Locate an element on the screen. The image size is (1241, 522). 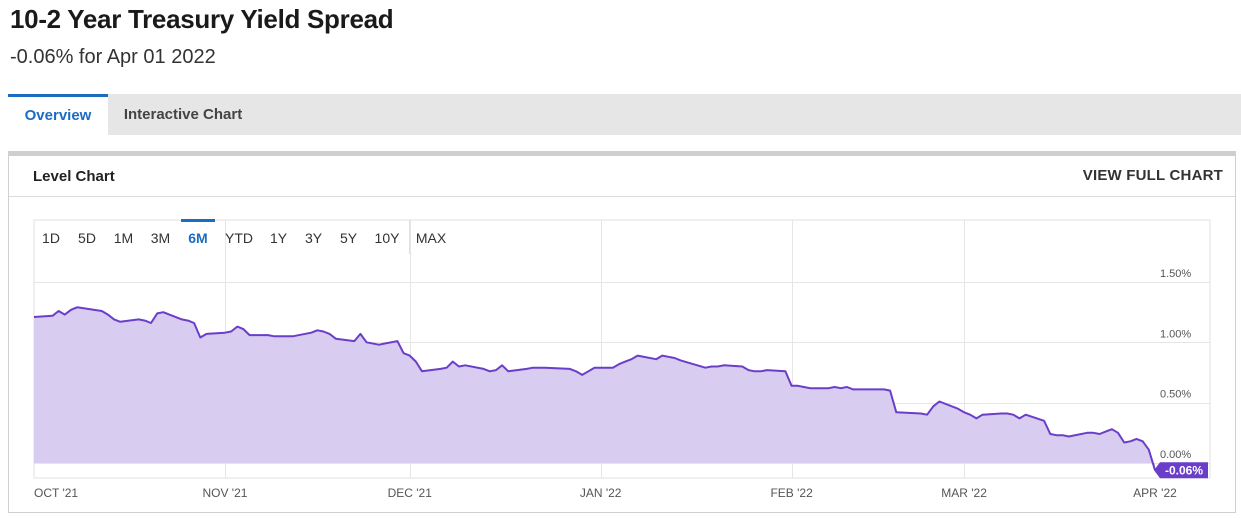
range-1d-button: 1D is located at coordinates (51, 238).